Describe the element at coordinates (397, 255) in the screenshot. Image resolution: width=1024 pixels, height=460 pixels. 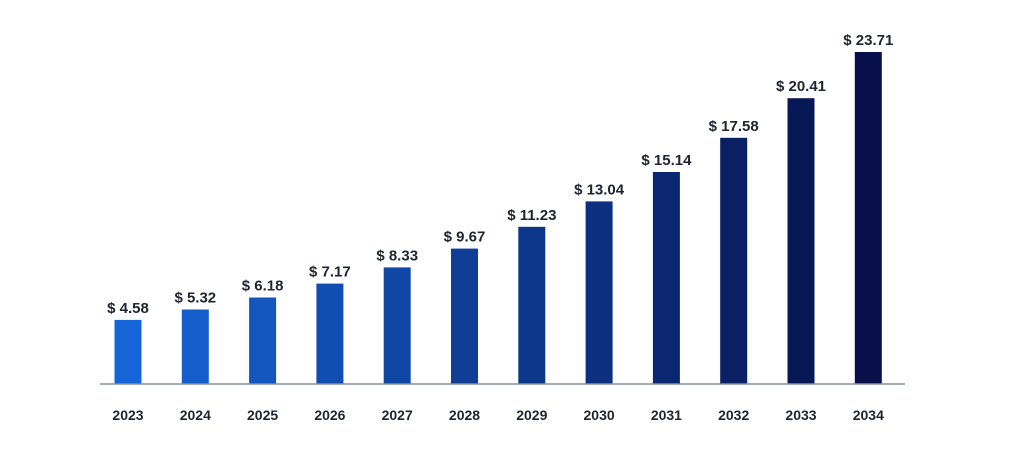
I see `value-label-2027: $ 8.33` at that location.